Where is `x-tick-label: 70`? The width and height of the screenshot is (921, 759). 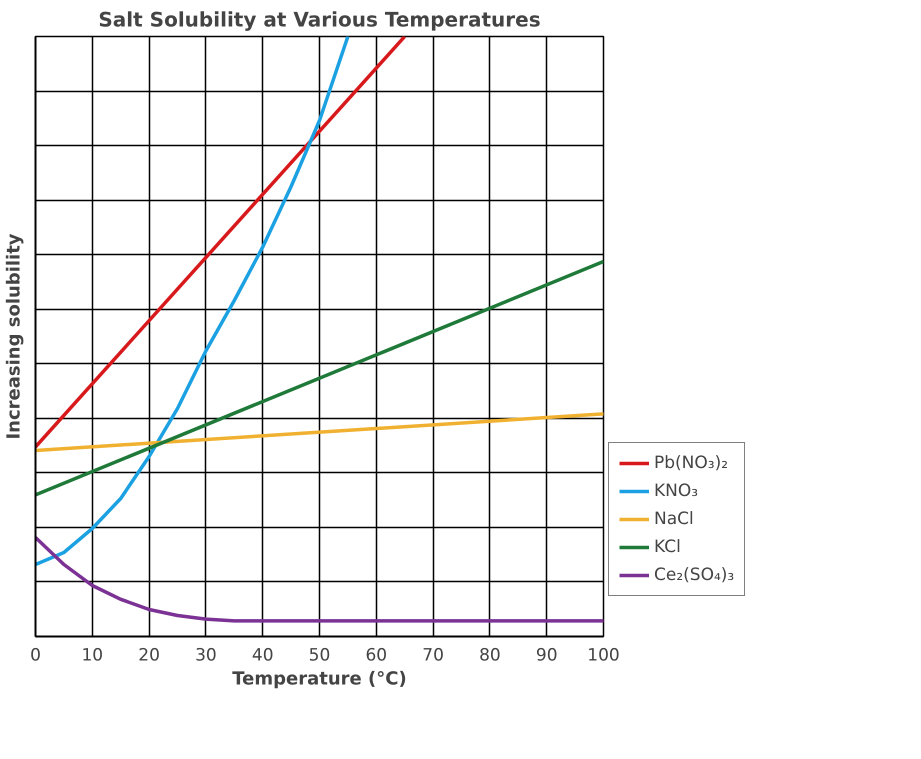
x-tick-label: 70 is located at coordinates (433, 656).